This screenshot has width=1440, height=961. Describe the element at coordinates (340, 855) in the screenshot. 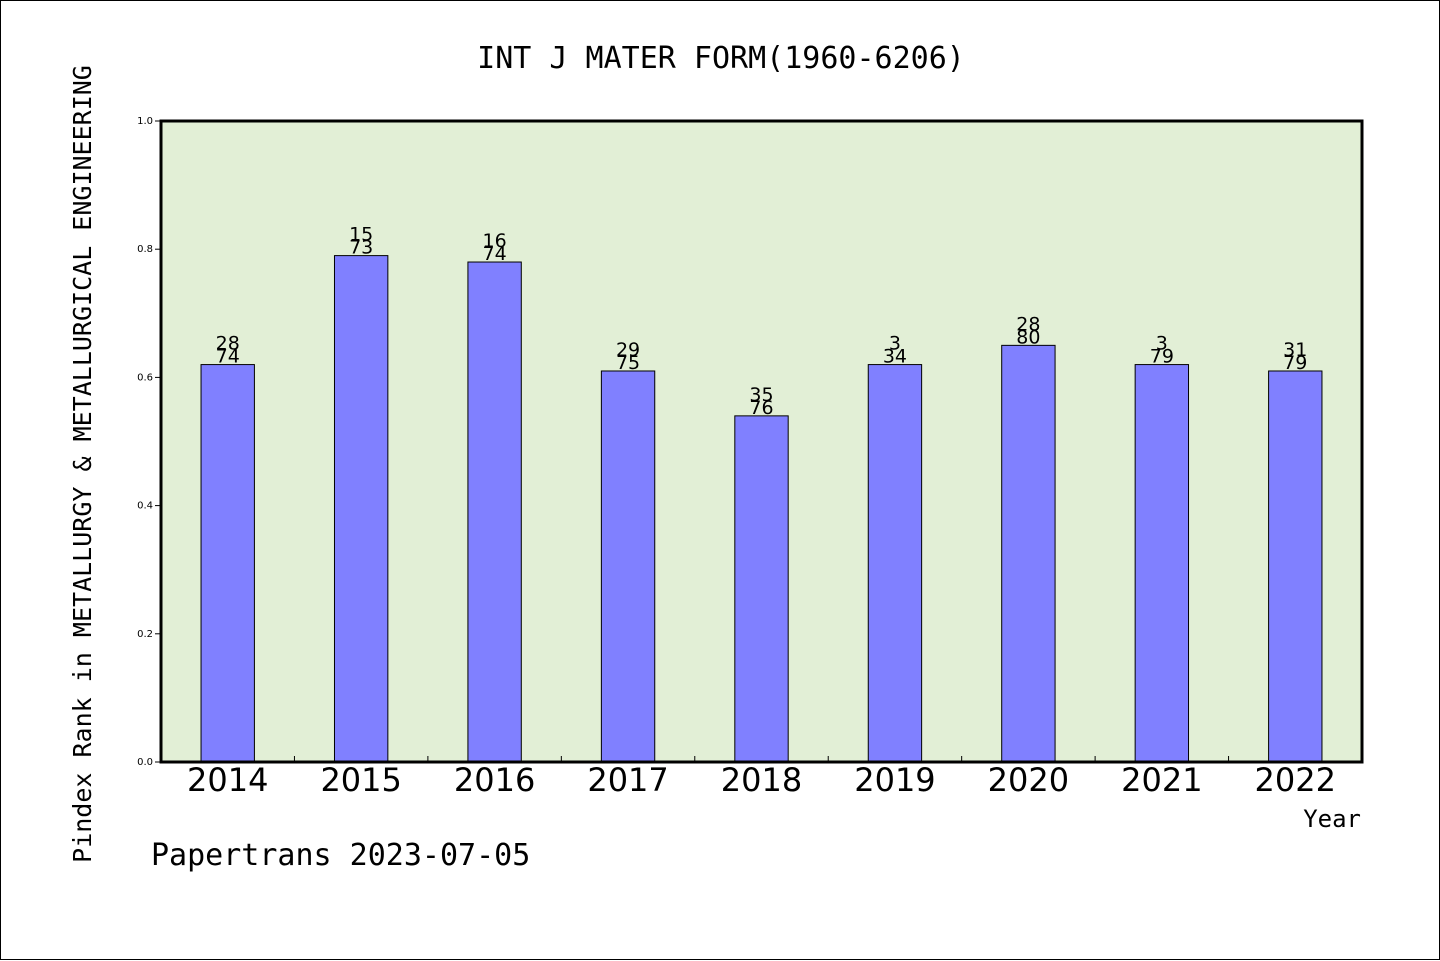

I see `watermark-text: Papertrans 2023-07-05` at that location.